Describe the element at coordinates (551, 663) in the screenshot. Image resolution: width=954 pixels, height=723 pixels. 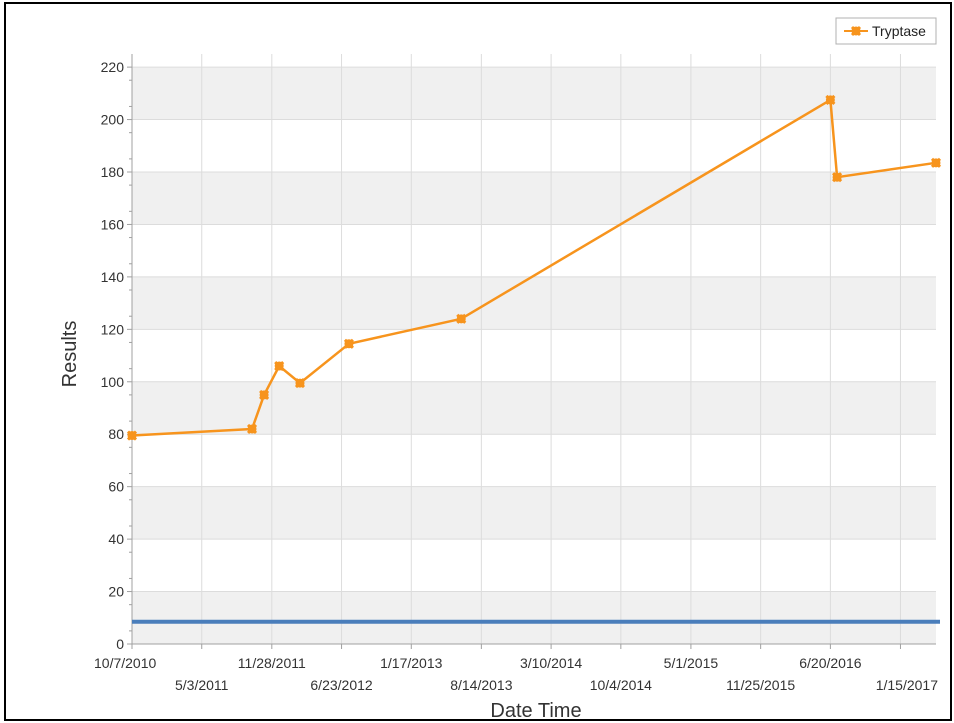
I see `x-tick-label: 3/10/2014` at that location.